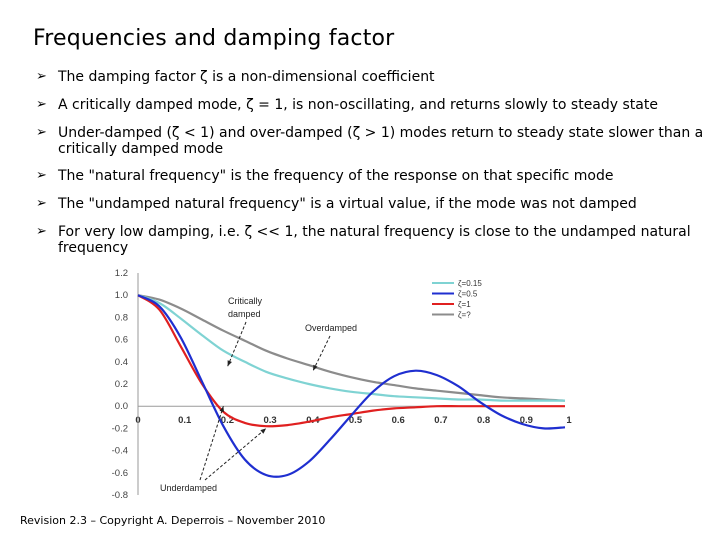 The image size is (720, 540). Describe the element at coordinates (227, 420) in the screenshot. I see `x-tick-label: 0.2` at that location.